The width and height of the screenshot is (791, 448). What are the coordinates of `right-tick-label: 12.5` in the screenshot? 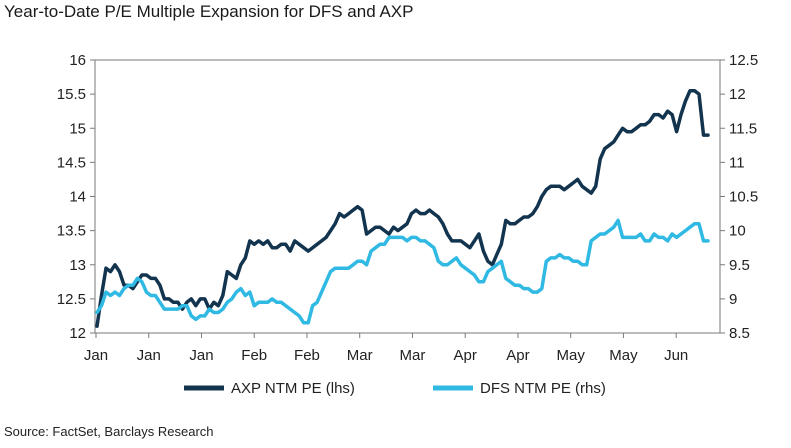 It's located at (743, 60).